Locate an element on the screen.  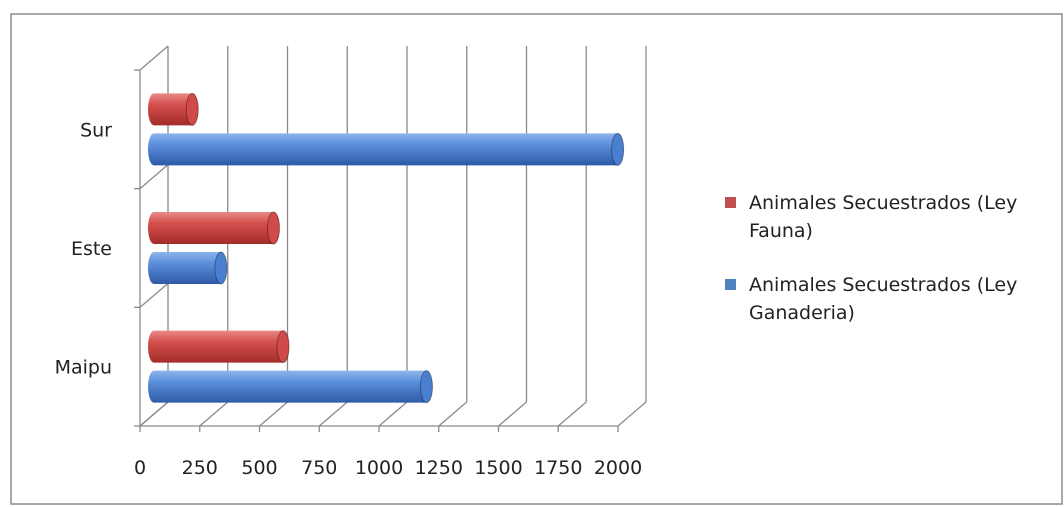
x-tick-label-4: 1000 is located at coordinates (379, 468).